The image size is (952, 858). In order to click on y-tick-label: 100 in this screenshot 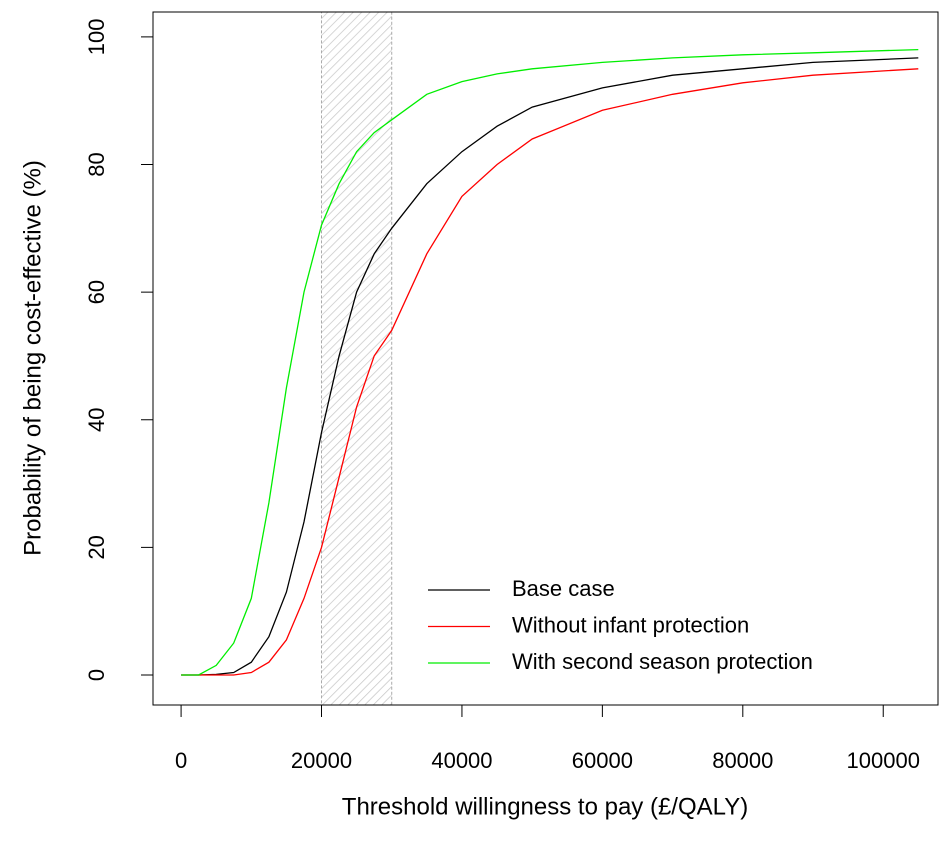, I will do `click(96, 37)`.